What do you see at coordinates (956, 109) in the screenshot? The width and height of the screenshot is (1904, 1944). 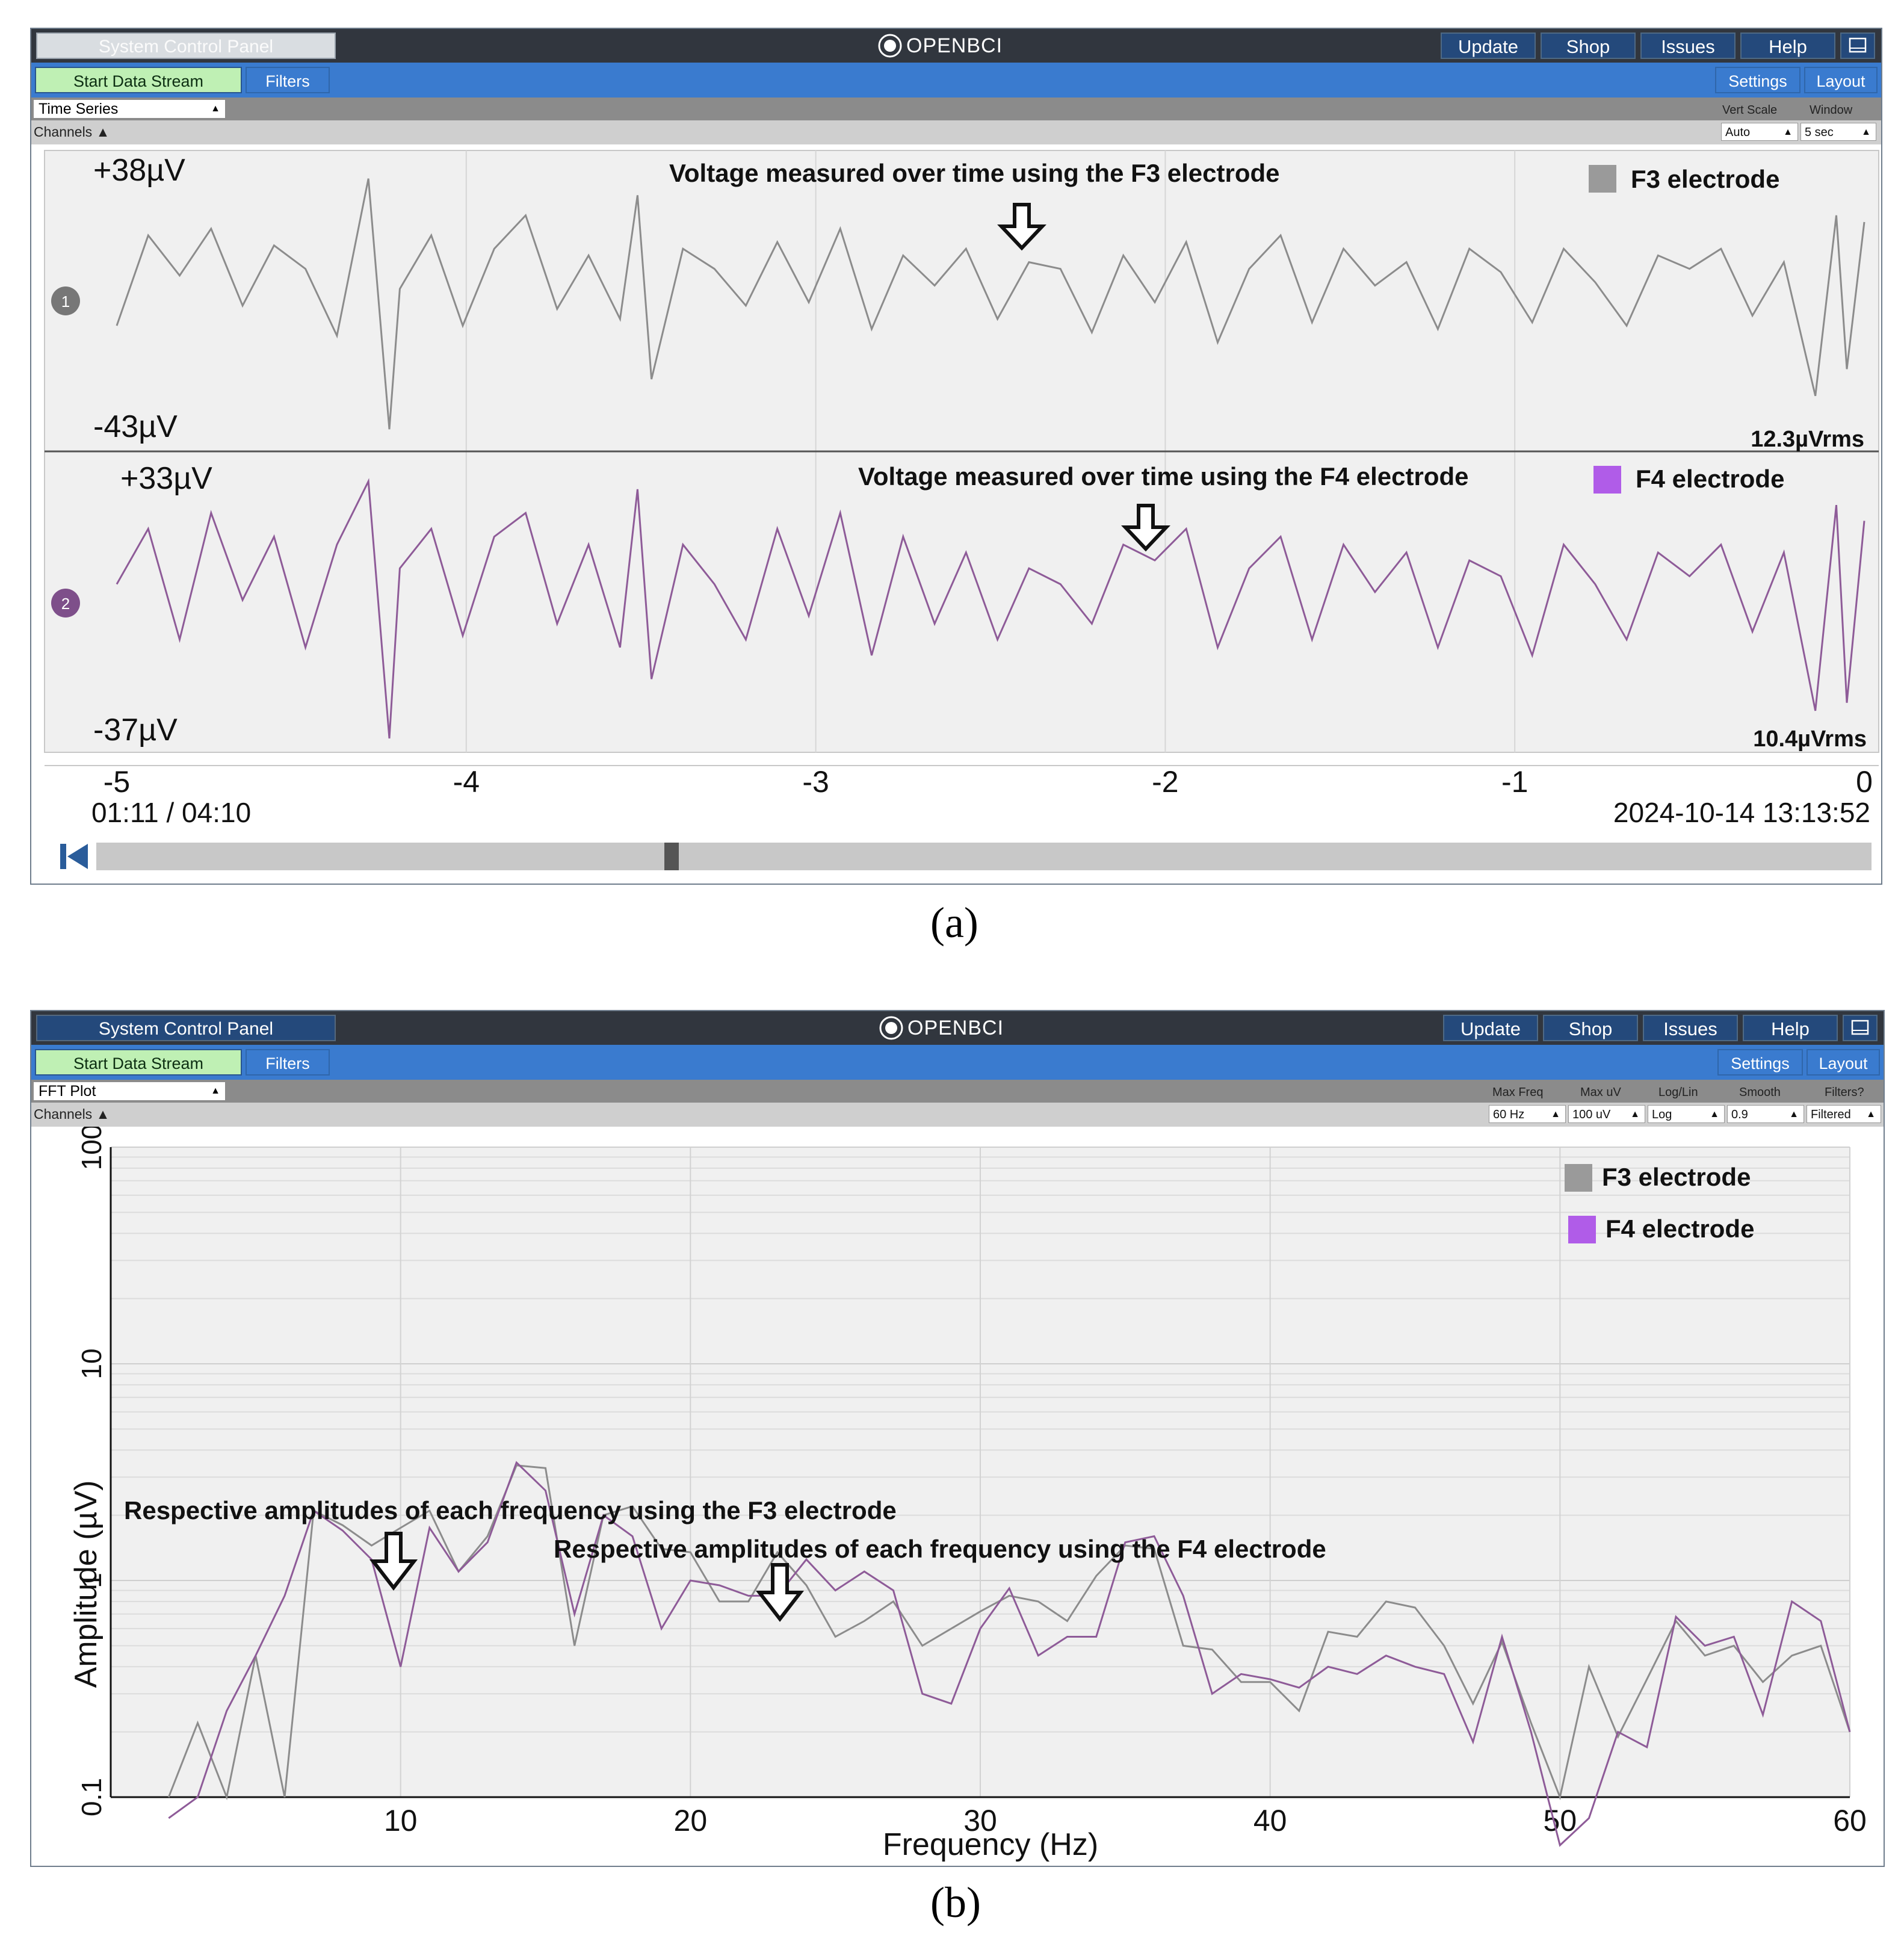 I see `widget-bar: Time Series ▲ Vert Scale Window` at bounding box center [956, 109].